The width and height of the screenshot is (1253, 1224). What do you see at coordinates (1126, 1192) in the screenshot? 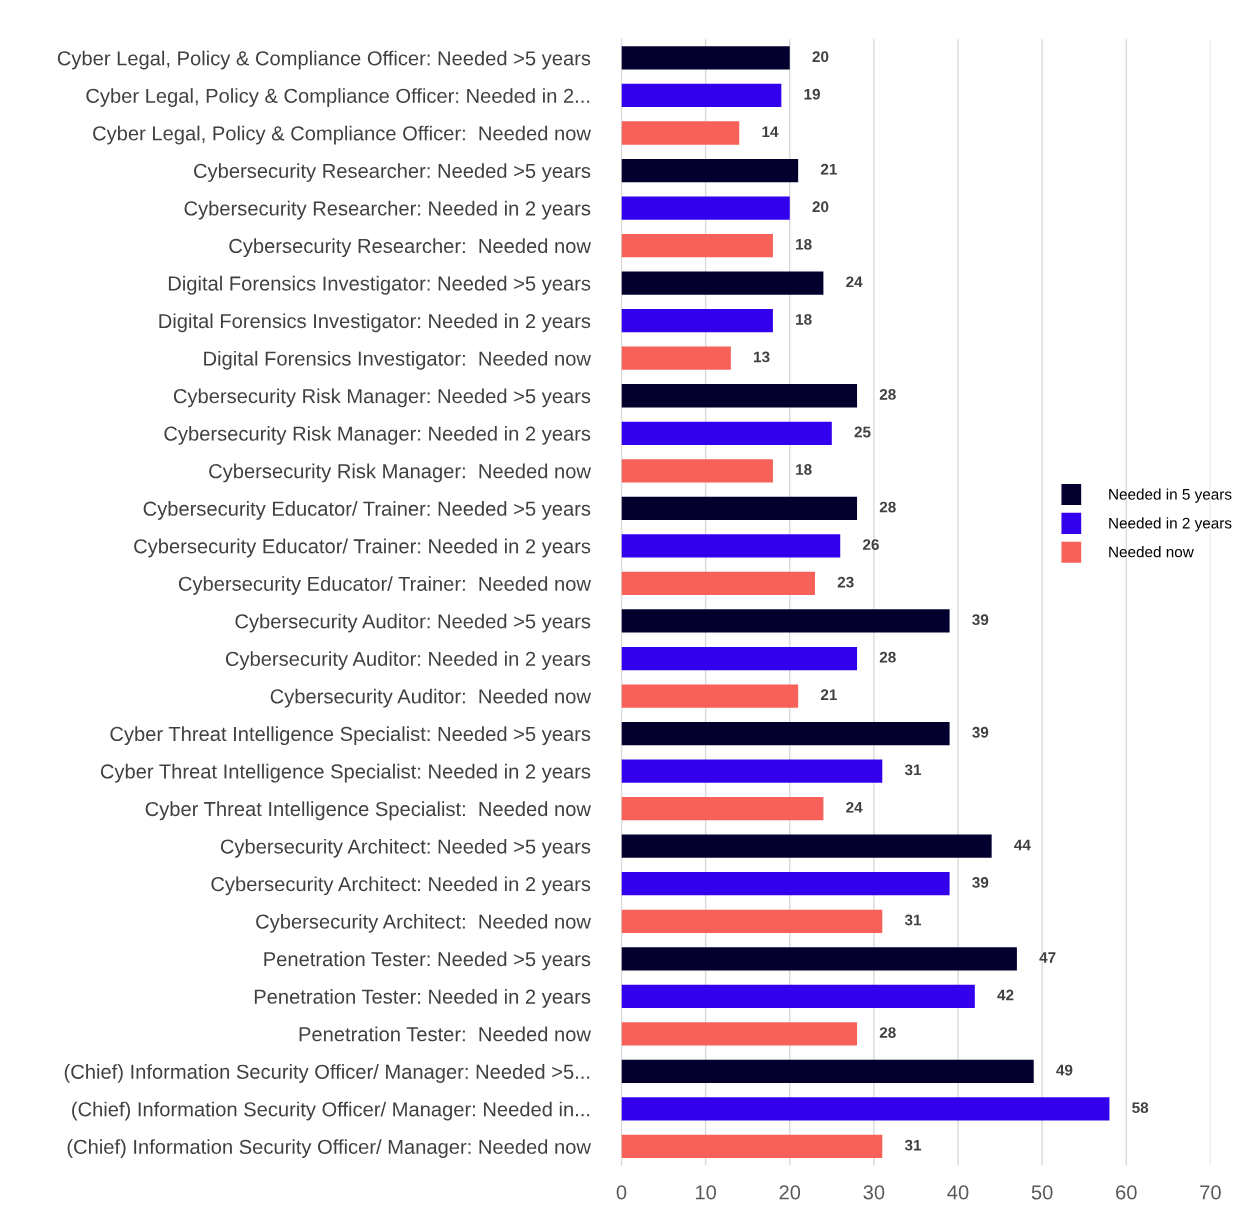
I see `x-tick-label: 60` at bounding box center [1126, 1192].